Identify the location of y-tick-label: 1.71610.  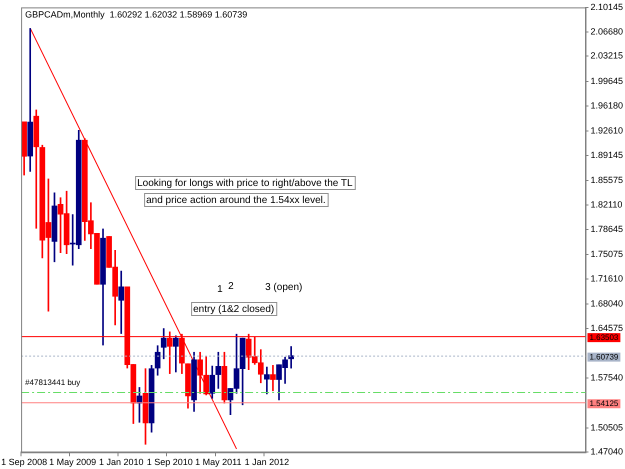
(607, 279).